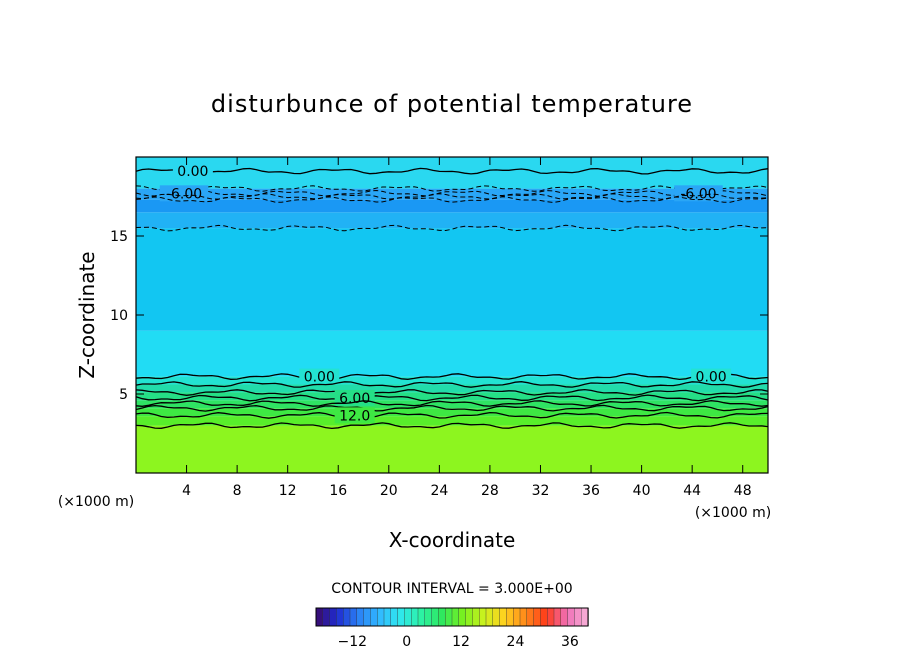 The image size is (904, 654). I want to click on contour-label-6-0: 0.00, so click(319, 378).